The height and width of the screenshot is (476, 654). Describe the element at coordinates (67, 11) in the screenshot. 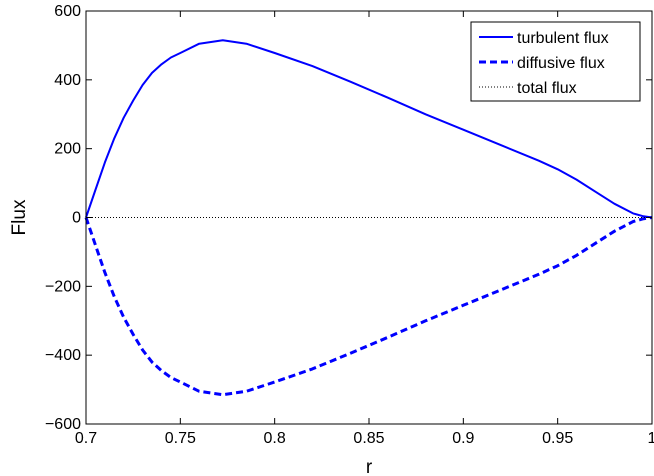

I see `y-tick-label: 600` at that location.